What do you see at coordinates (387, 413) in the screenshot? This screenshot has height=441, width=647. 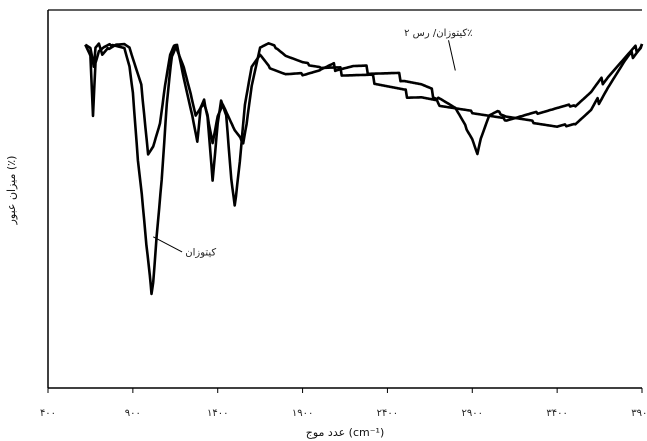 I see `x-tick-label: ۲۴۰۰` at bounding box center [387, 413].